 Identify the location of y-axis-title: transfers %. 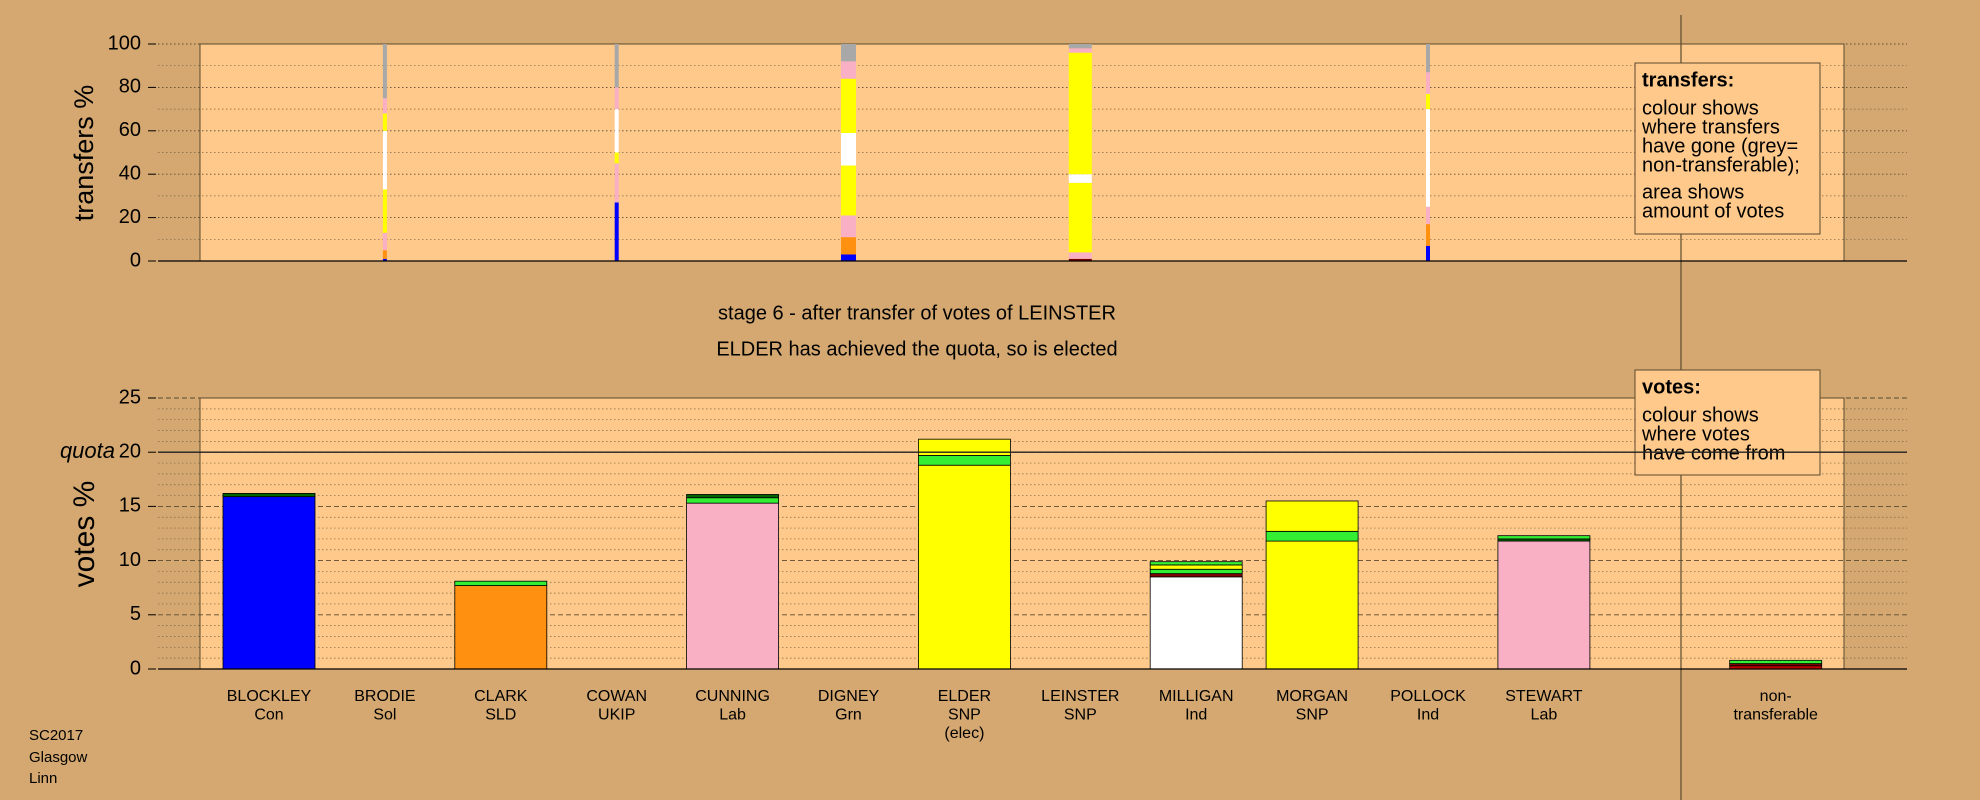
(84, 153).